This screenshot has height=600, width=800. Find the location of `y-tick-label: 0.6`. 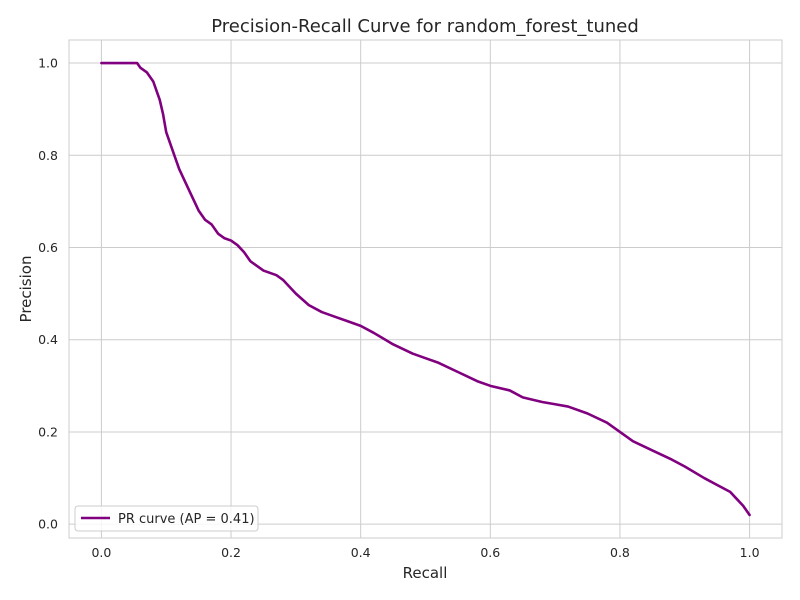

y-tick-label: 0.6 is located at coordinates (48, 247).